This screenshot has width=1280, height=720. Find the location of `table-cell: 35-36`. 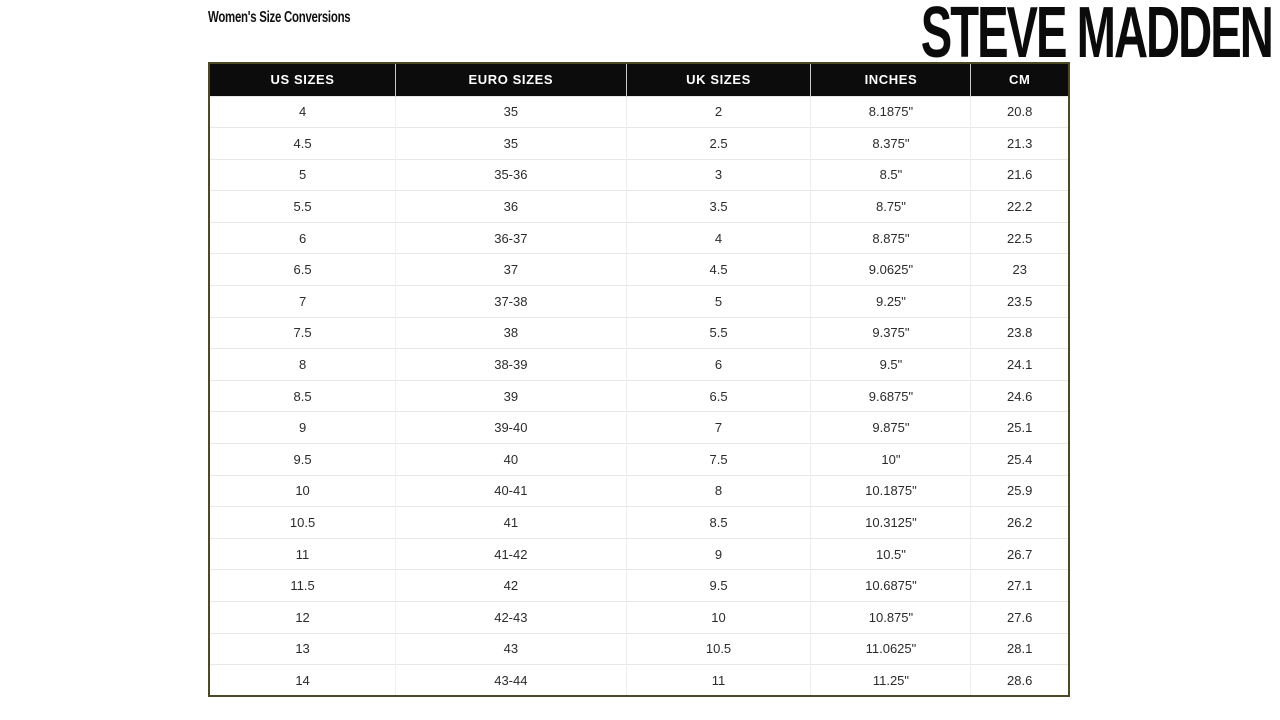

table-cell: 35-36 is located at coordinates (511, 174).